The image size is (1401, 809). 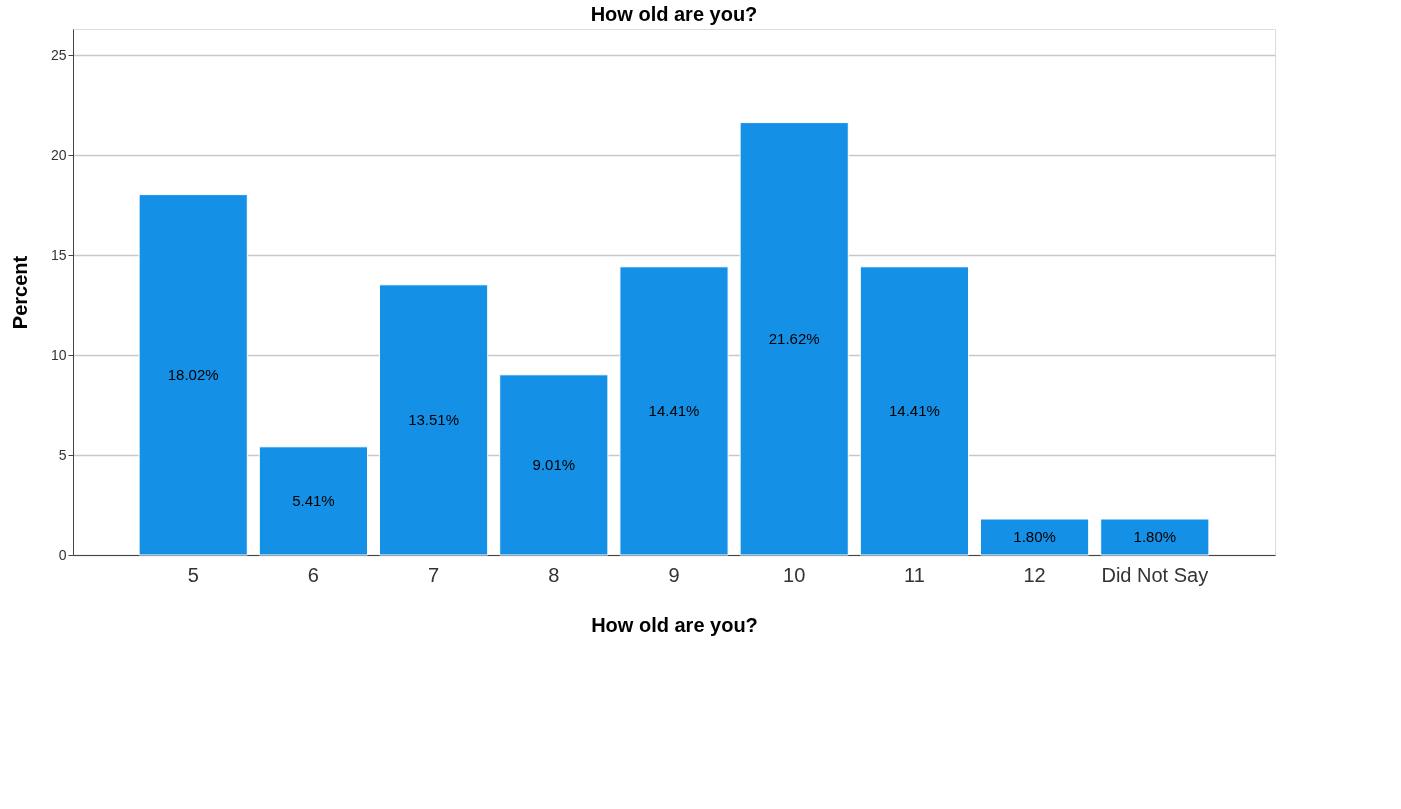 What do you see at coordinates (434, 574) in the screenshot?
I see `x-tick-label: 7` at bounding box center [434, 574].